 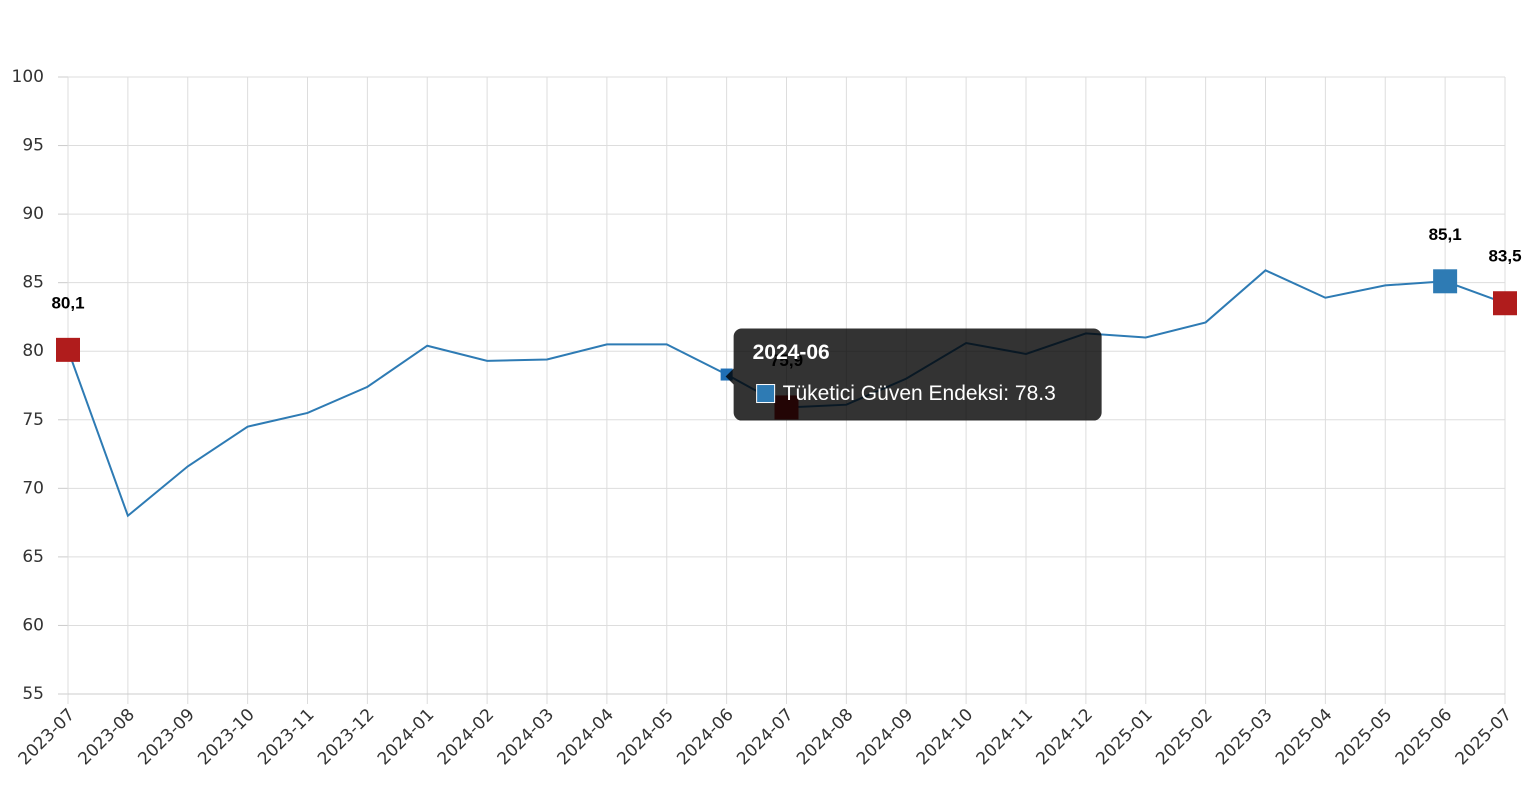 I want to click on value-label: 85,1, so click(x=1445, y=234).